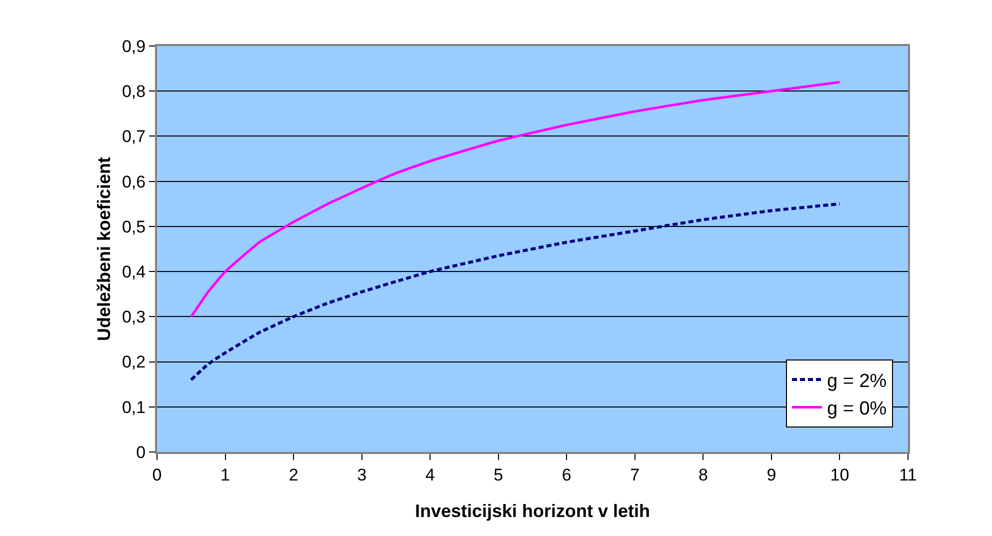 The width and height of the screenshot is (992, 536). What do you see at coordinates (908, 474) in the screenshot?
I see `x-tick-label: 11` at bounding box center [908, 474].